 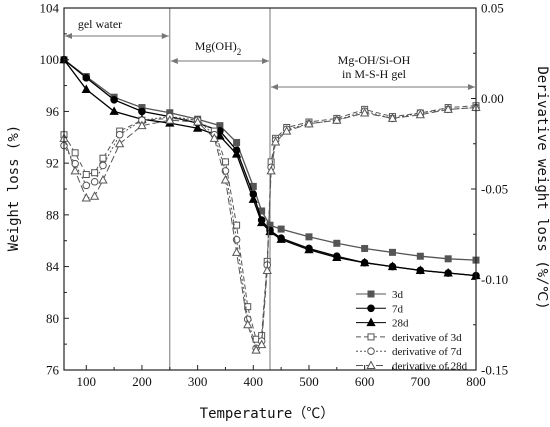 What do you see at coordinates (427, 338) in the screenshot?
I see `legend-label: derivative of 3d` at bounding box center [427, 338].